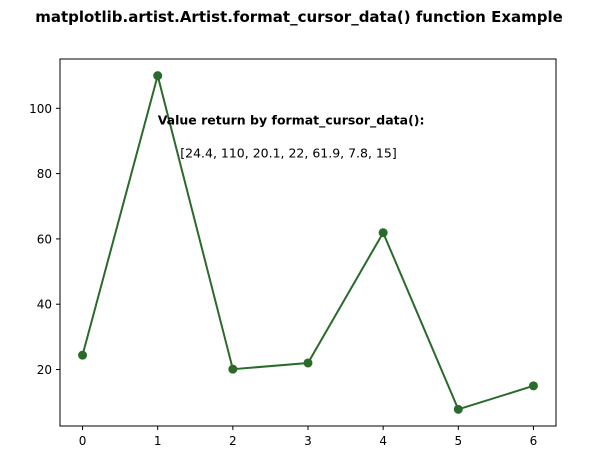 This screenshot has height=466, width=608. What do you see at coordinates (534, 441) in the screenshot?
I see `x-tick-label: 6` at bounding box center [534, 441].